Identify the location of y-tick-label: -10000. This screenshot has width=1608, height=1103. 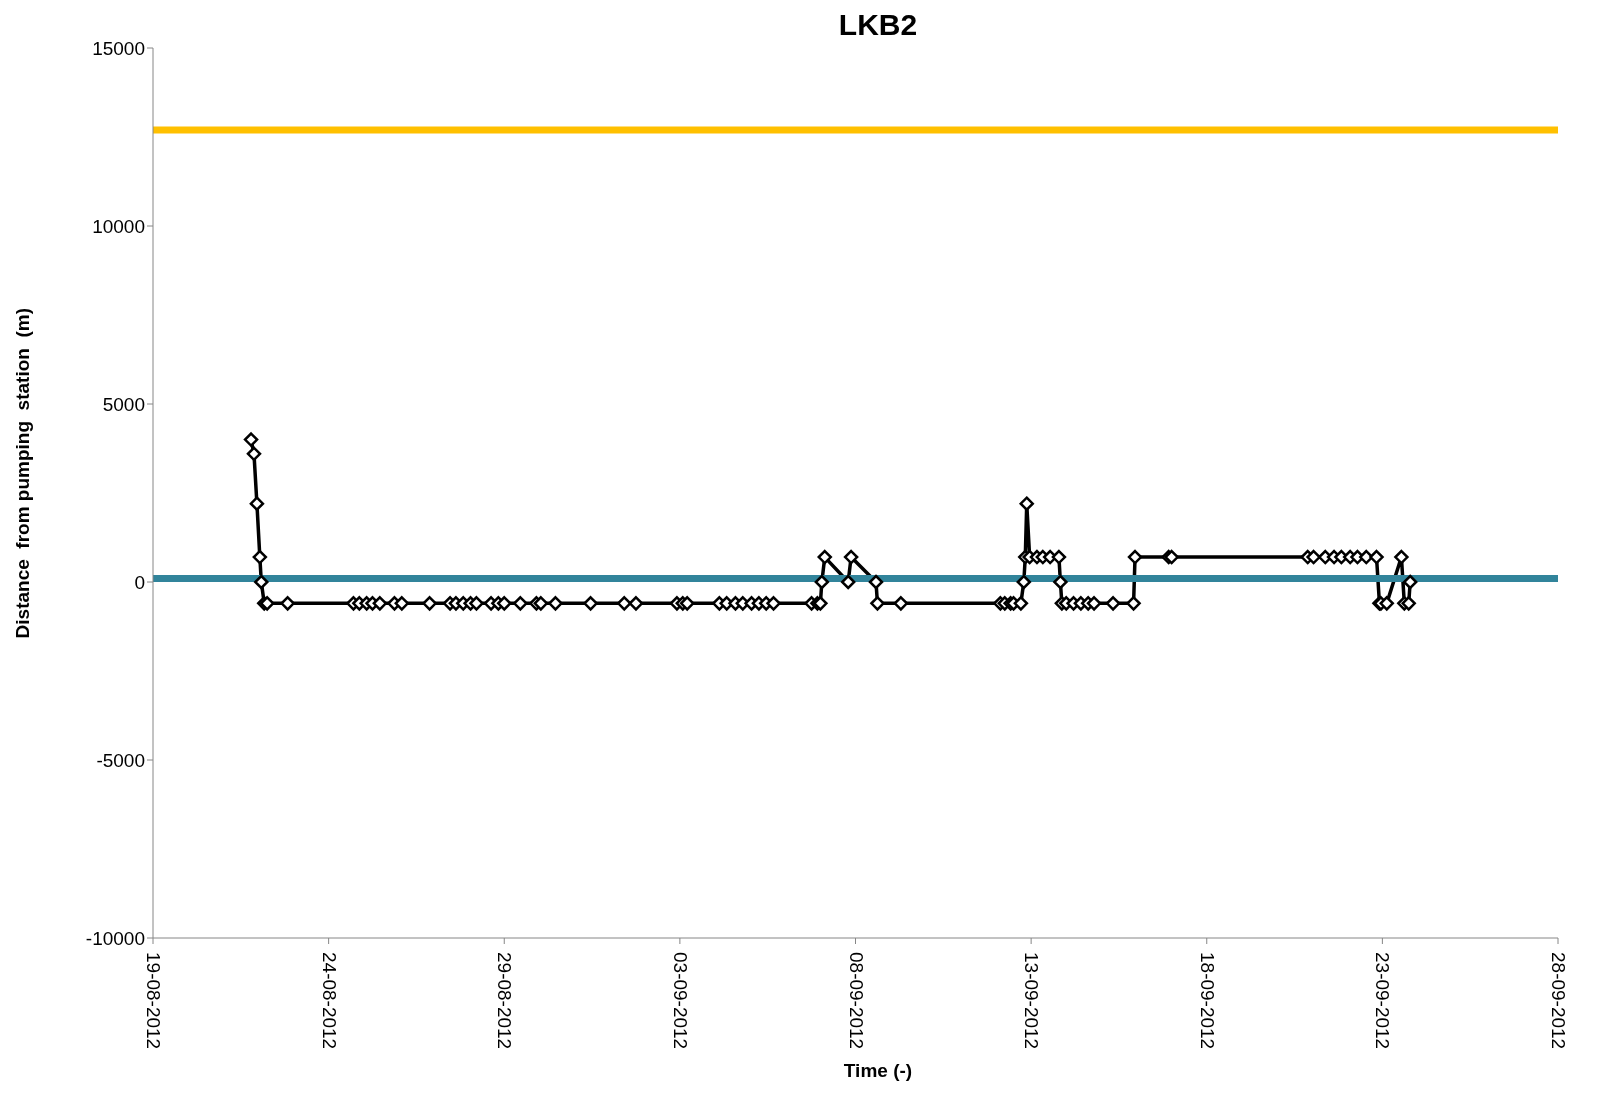
(115, 938).